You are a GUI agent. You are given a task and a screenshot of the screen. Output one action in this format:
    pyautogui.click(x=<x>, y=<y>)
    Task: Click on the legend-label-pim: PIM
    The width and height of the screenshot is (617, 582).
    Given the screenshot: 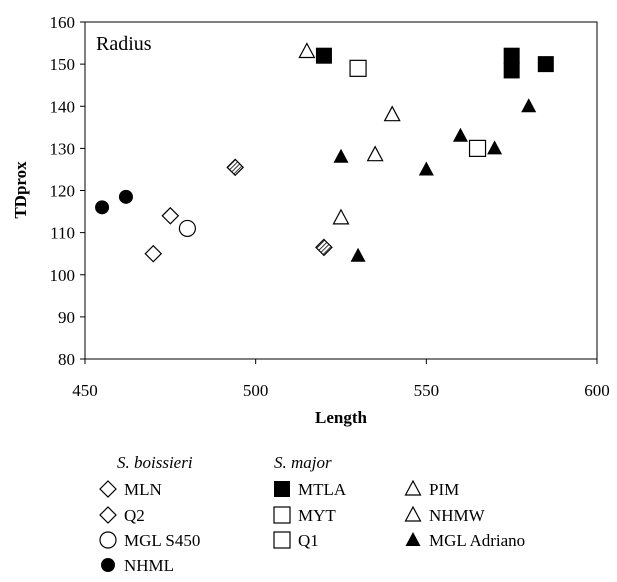 What is the action you would take?
    pyautogui.click(x=444, y=489)
    